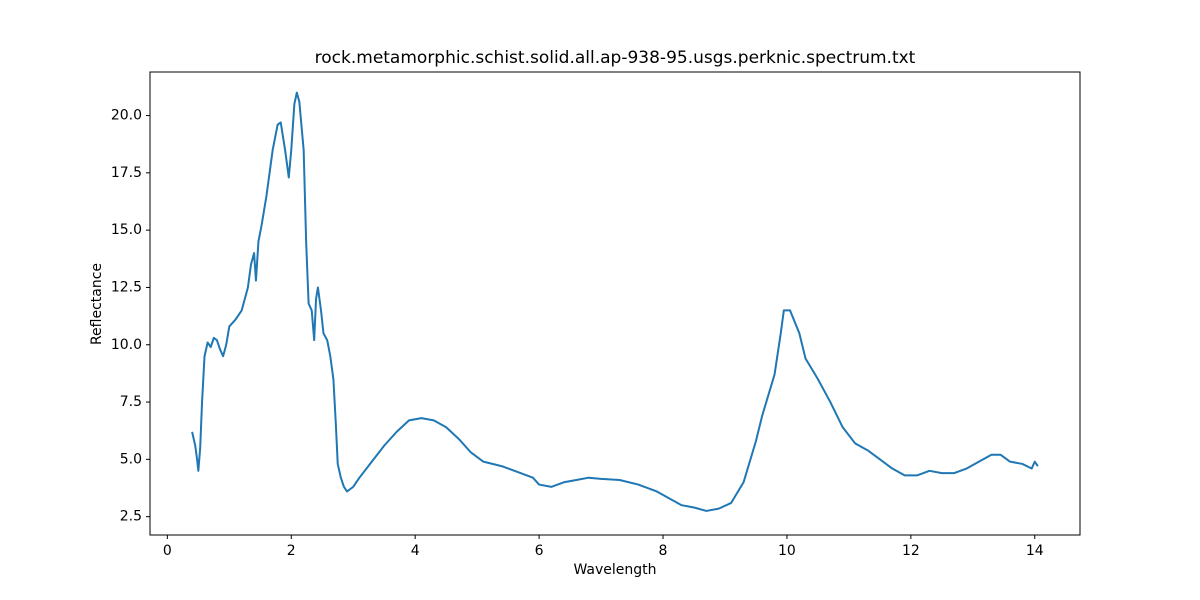 Image resolution: width=1200 pixels, height=600 pixels. I want to click on y-tick-label: 2.5, so click(131, 517).